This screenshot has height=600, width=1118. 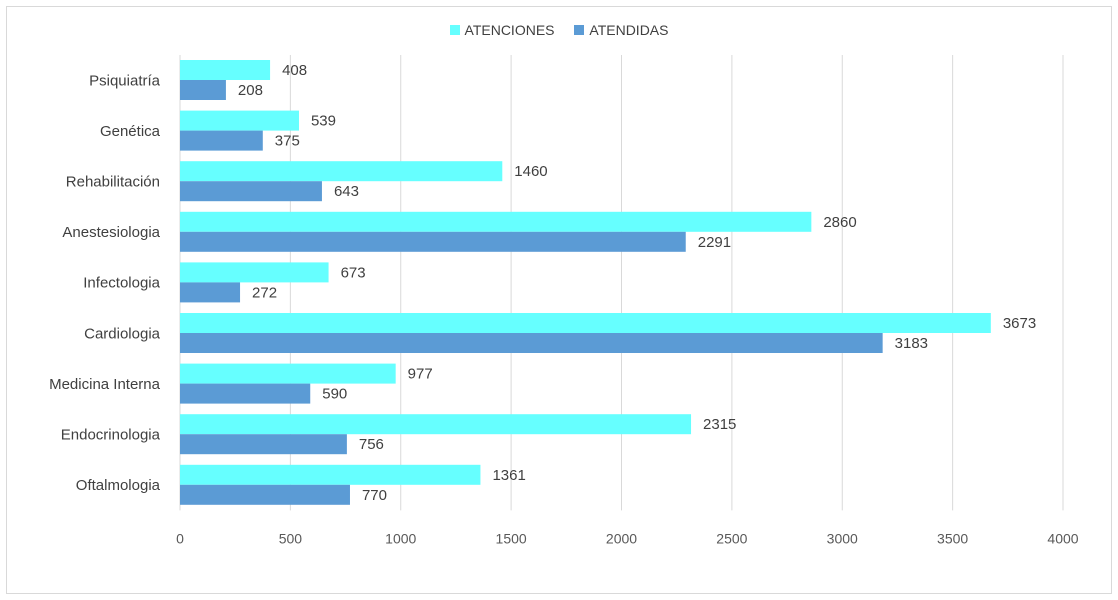 I want to click on data-label: 2860, so click(x=839, y=222).